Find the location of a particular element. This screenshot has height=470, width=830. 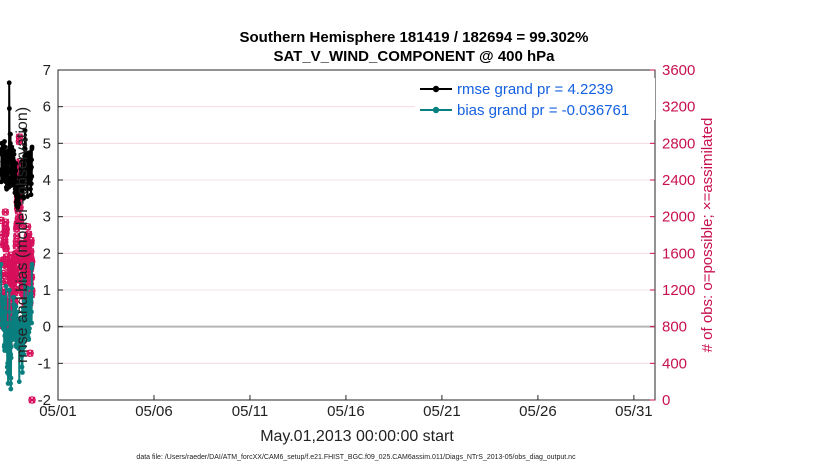

right-tick-label: 2000 is located at coordinates (678, 217).